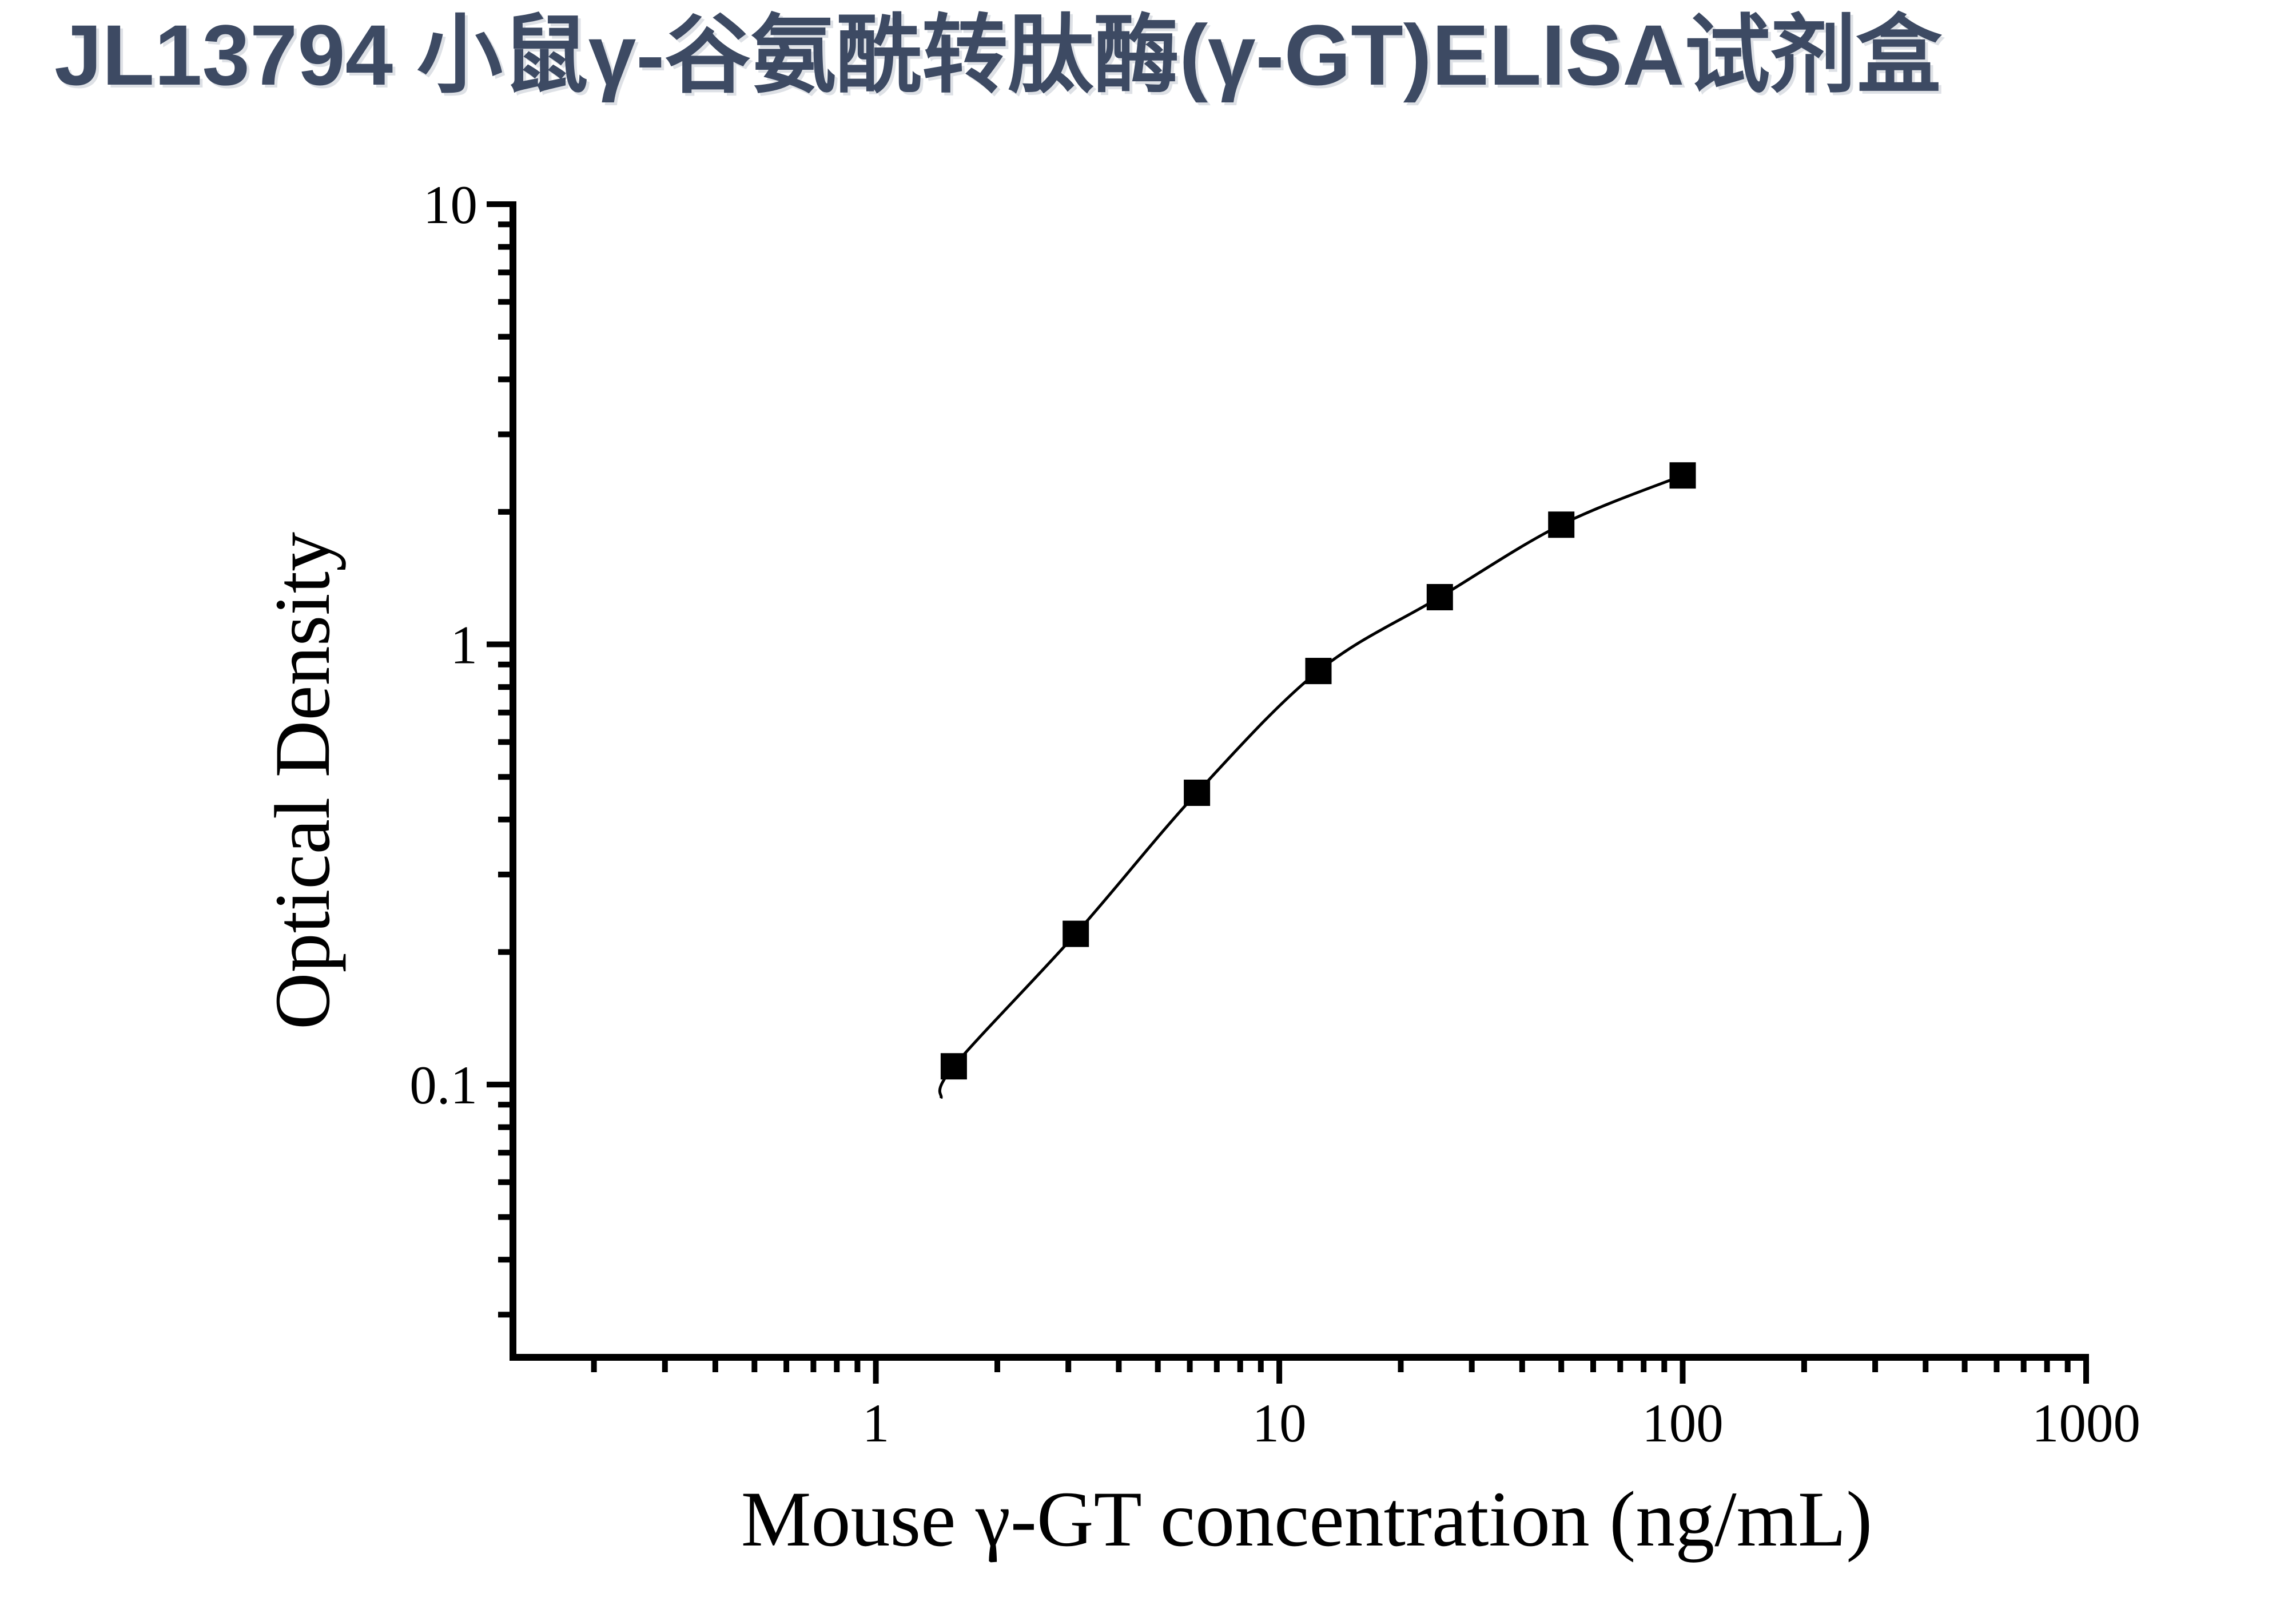 The width and height of the screenshot is (2296, 1605). What do you see at coordinates (2086, 1423) in the screenshot?
I see `x-tick-label: 1000` at bounding box center [2086, 1423].